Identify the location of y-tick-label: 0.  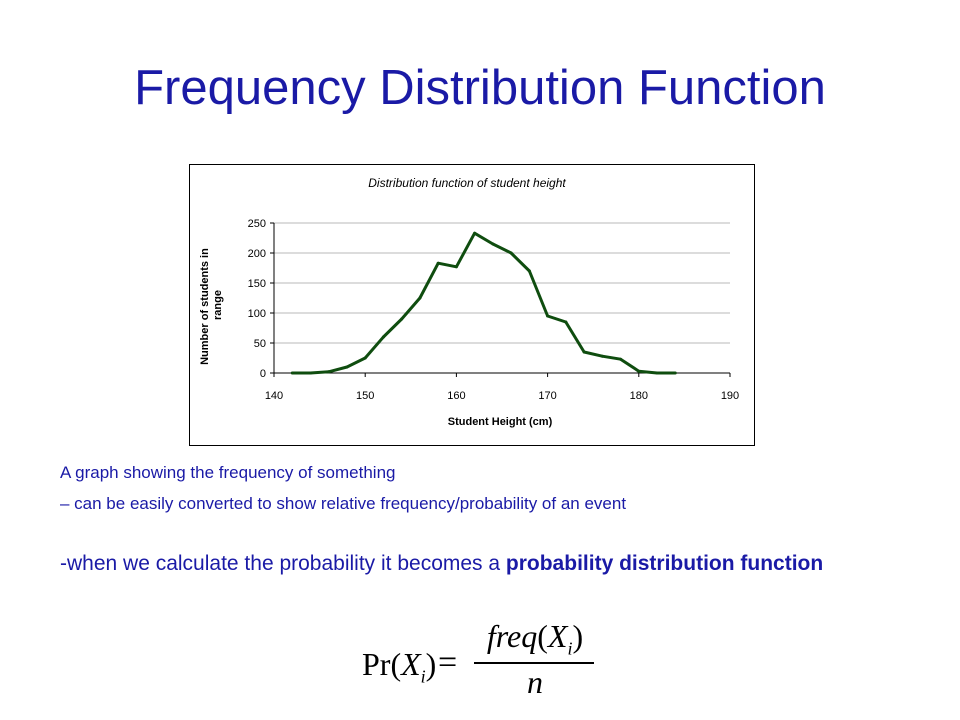
(263, 374).